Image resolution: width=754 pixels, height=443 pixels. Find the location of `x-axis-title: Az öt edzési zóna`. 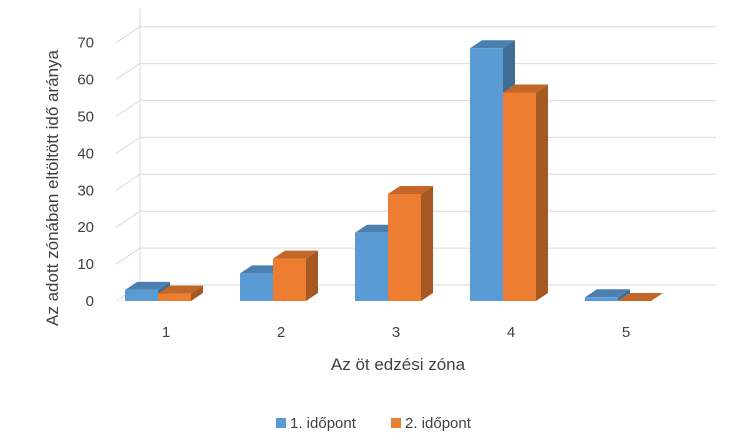

x-axis-title: Az öt edzési zóna is located at coordinates (398, 364).